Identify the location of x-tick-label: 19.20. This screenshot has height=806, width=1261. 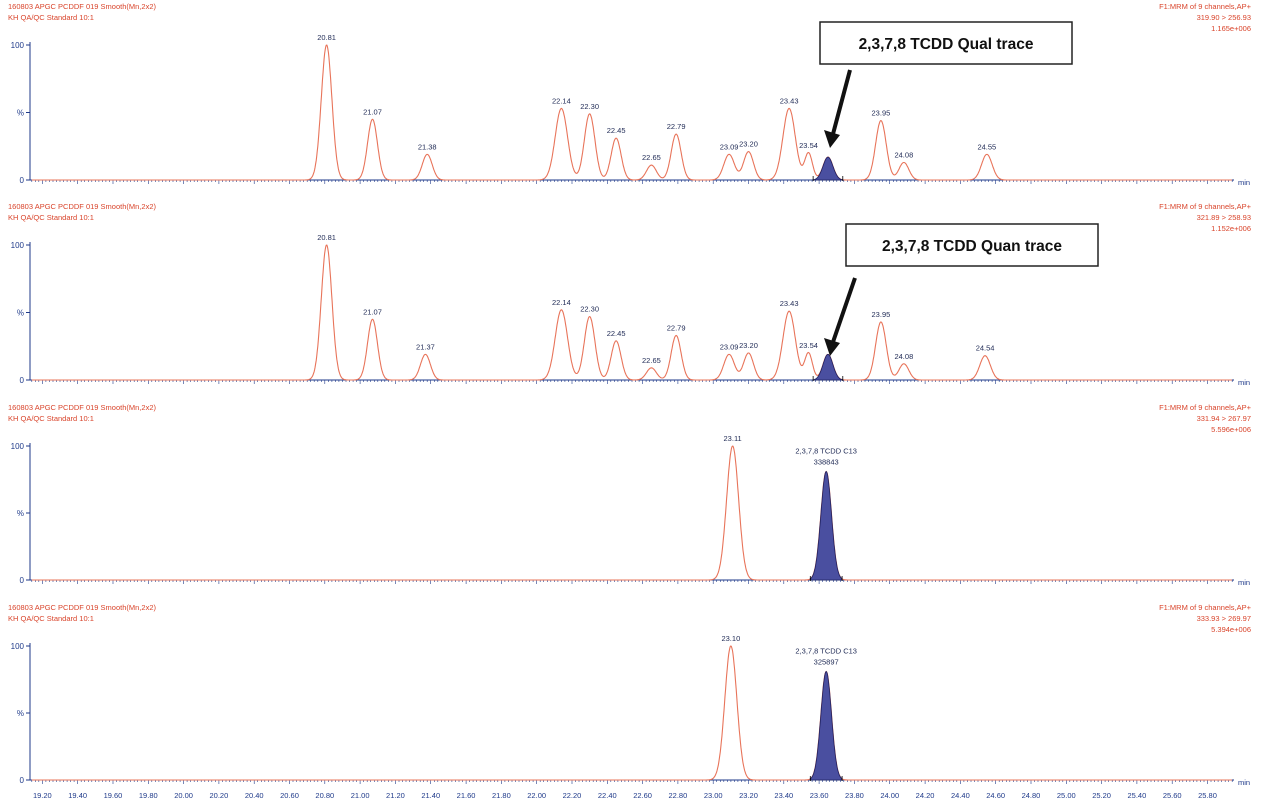
(42, 795).